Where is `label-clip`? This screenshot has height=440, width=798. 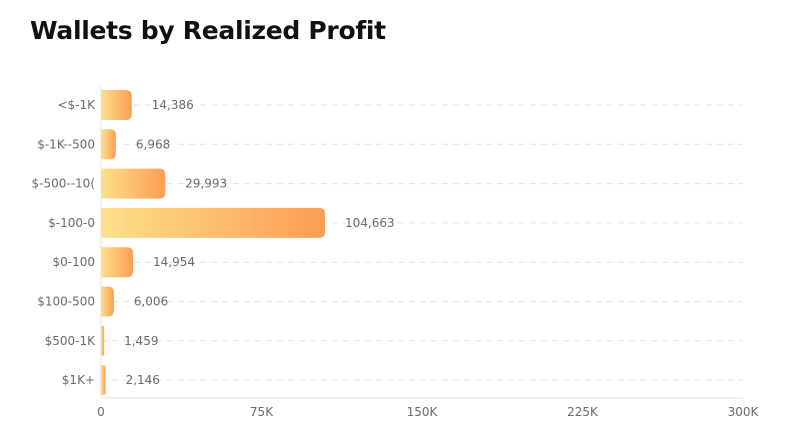
label-clip is located at coordinates (10, 240).